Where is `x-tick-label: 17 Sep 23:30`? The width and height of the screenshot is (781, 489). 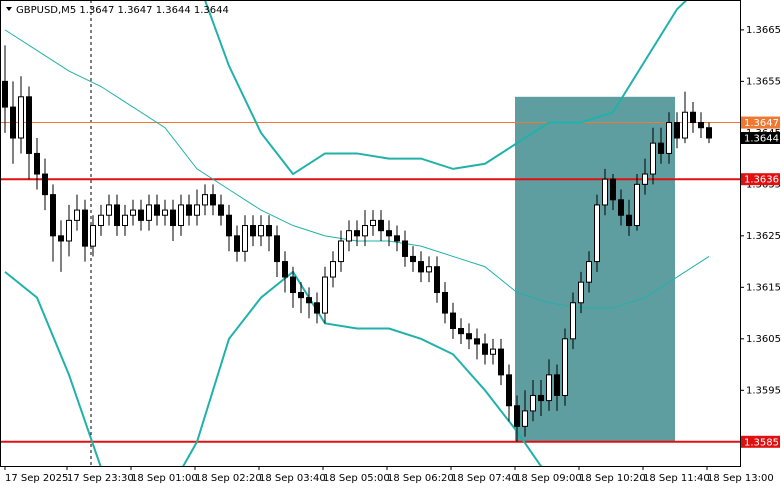
x-tick-label: 17 Sep 23:30 is located at coordinates (100, 478).